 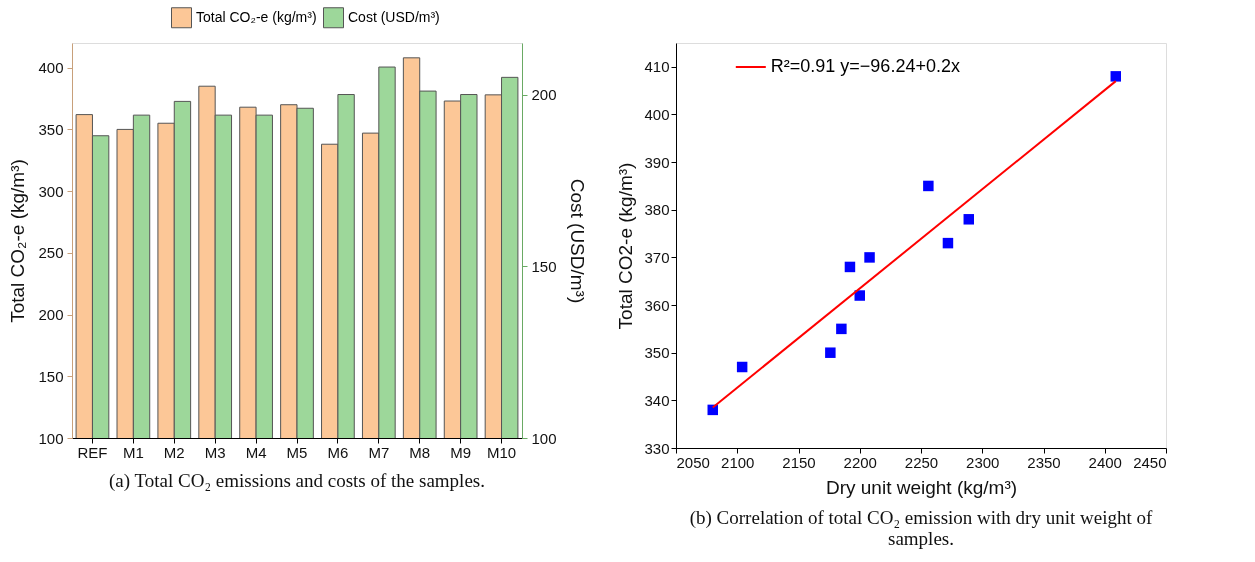 I want to click on y-tick-label: 100, so click(x=51, y=438).